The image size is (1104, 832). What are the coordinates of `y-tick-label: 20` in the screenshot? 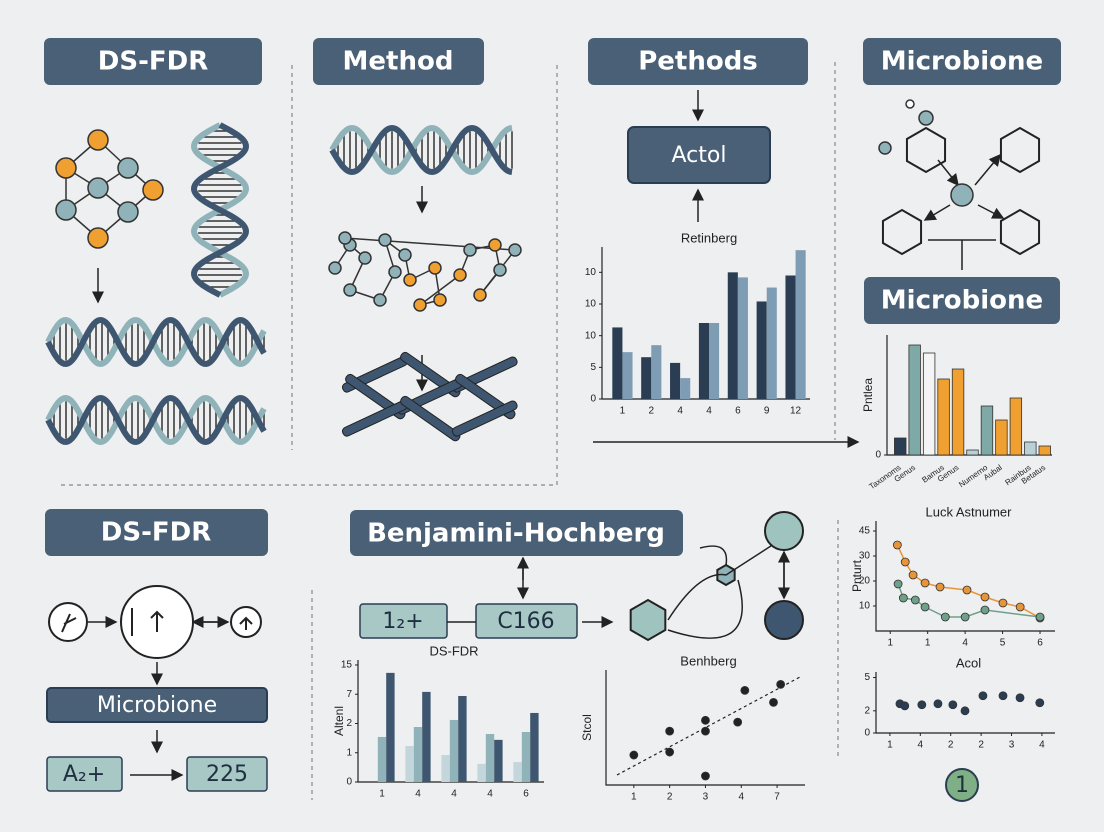 It's located at (865, 581).